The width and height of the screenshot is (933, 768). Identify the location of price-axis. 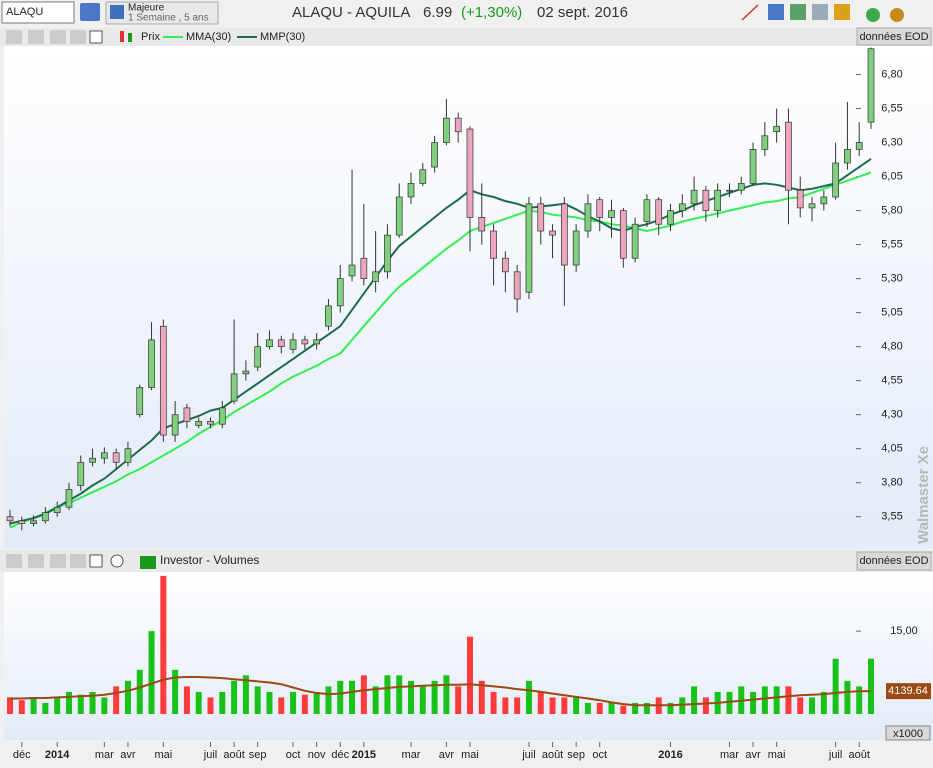
(894, 297).